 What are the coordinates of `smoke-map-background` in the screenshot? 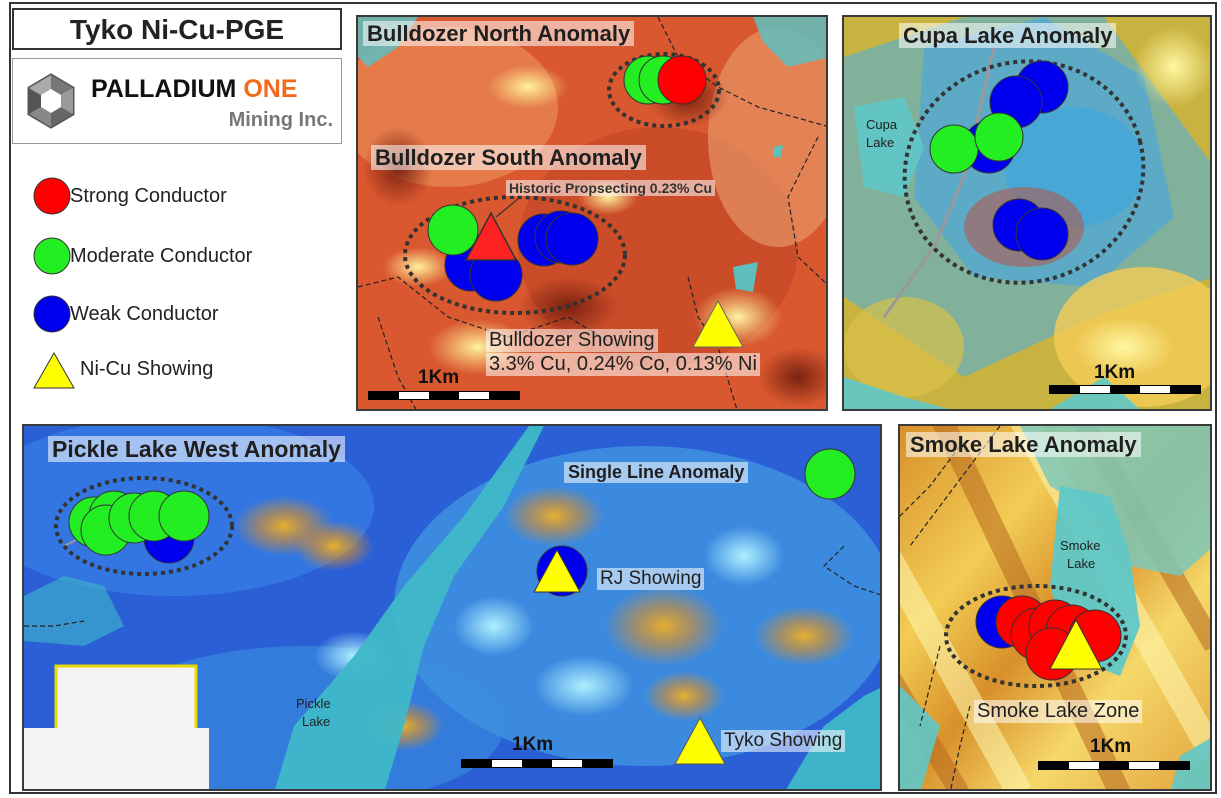 It's located at (1055, 607).